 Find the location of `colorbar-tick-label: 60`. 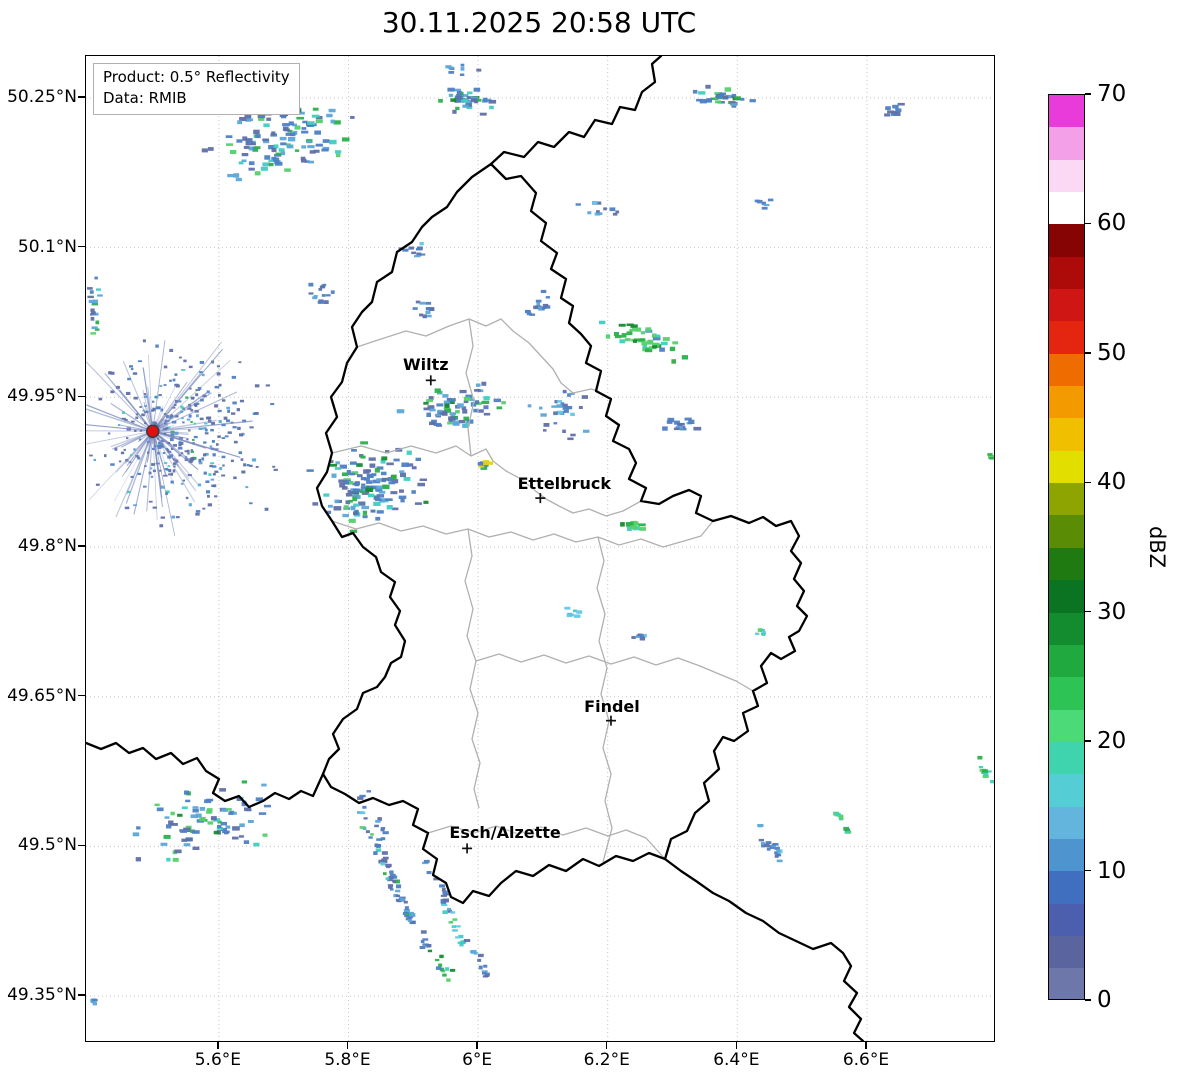

colorbar-tick-label: 60 is located at coordinates (1112, 223).